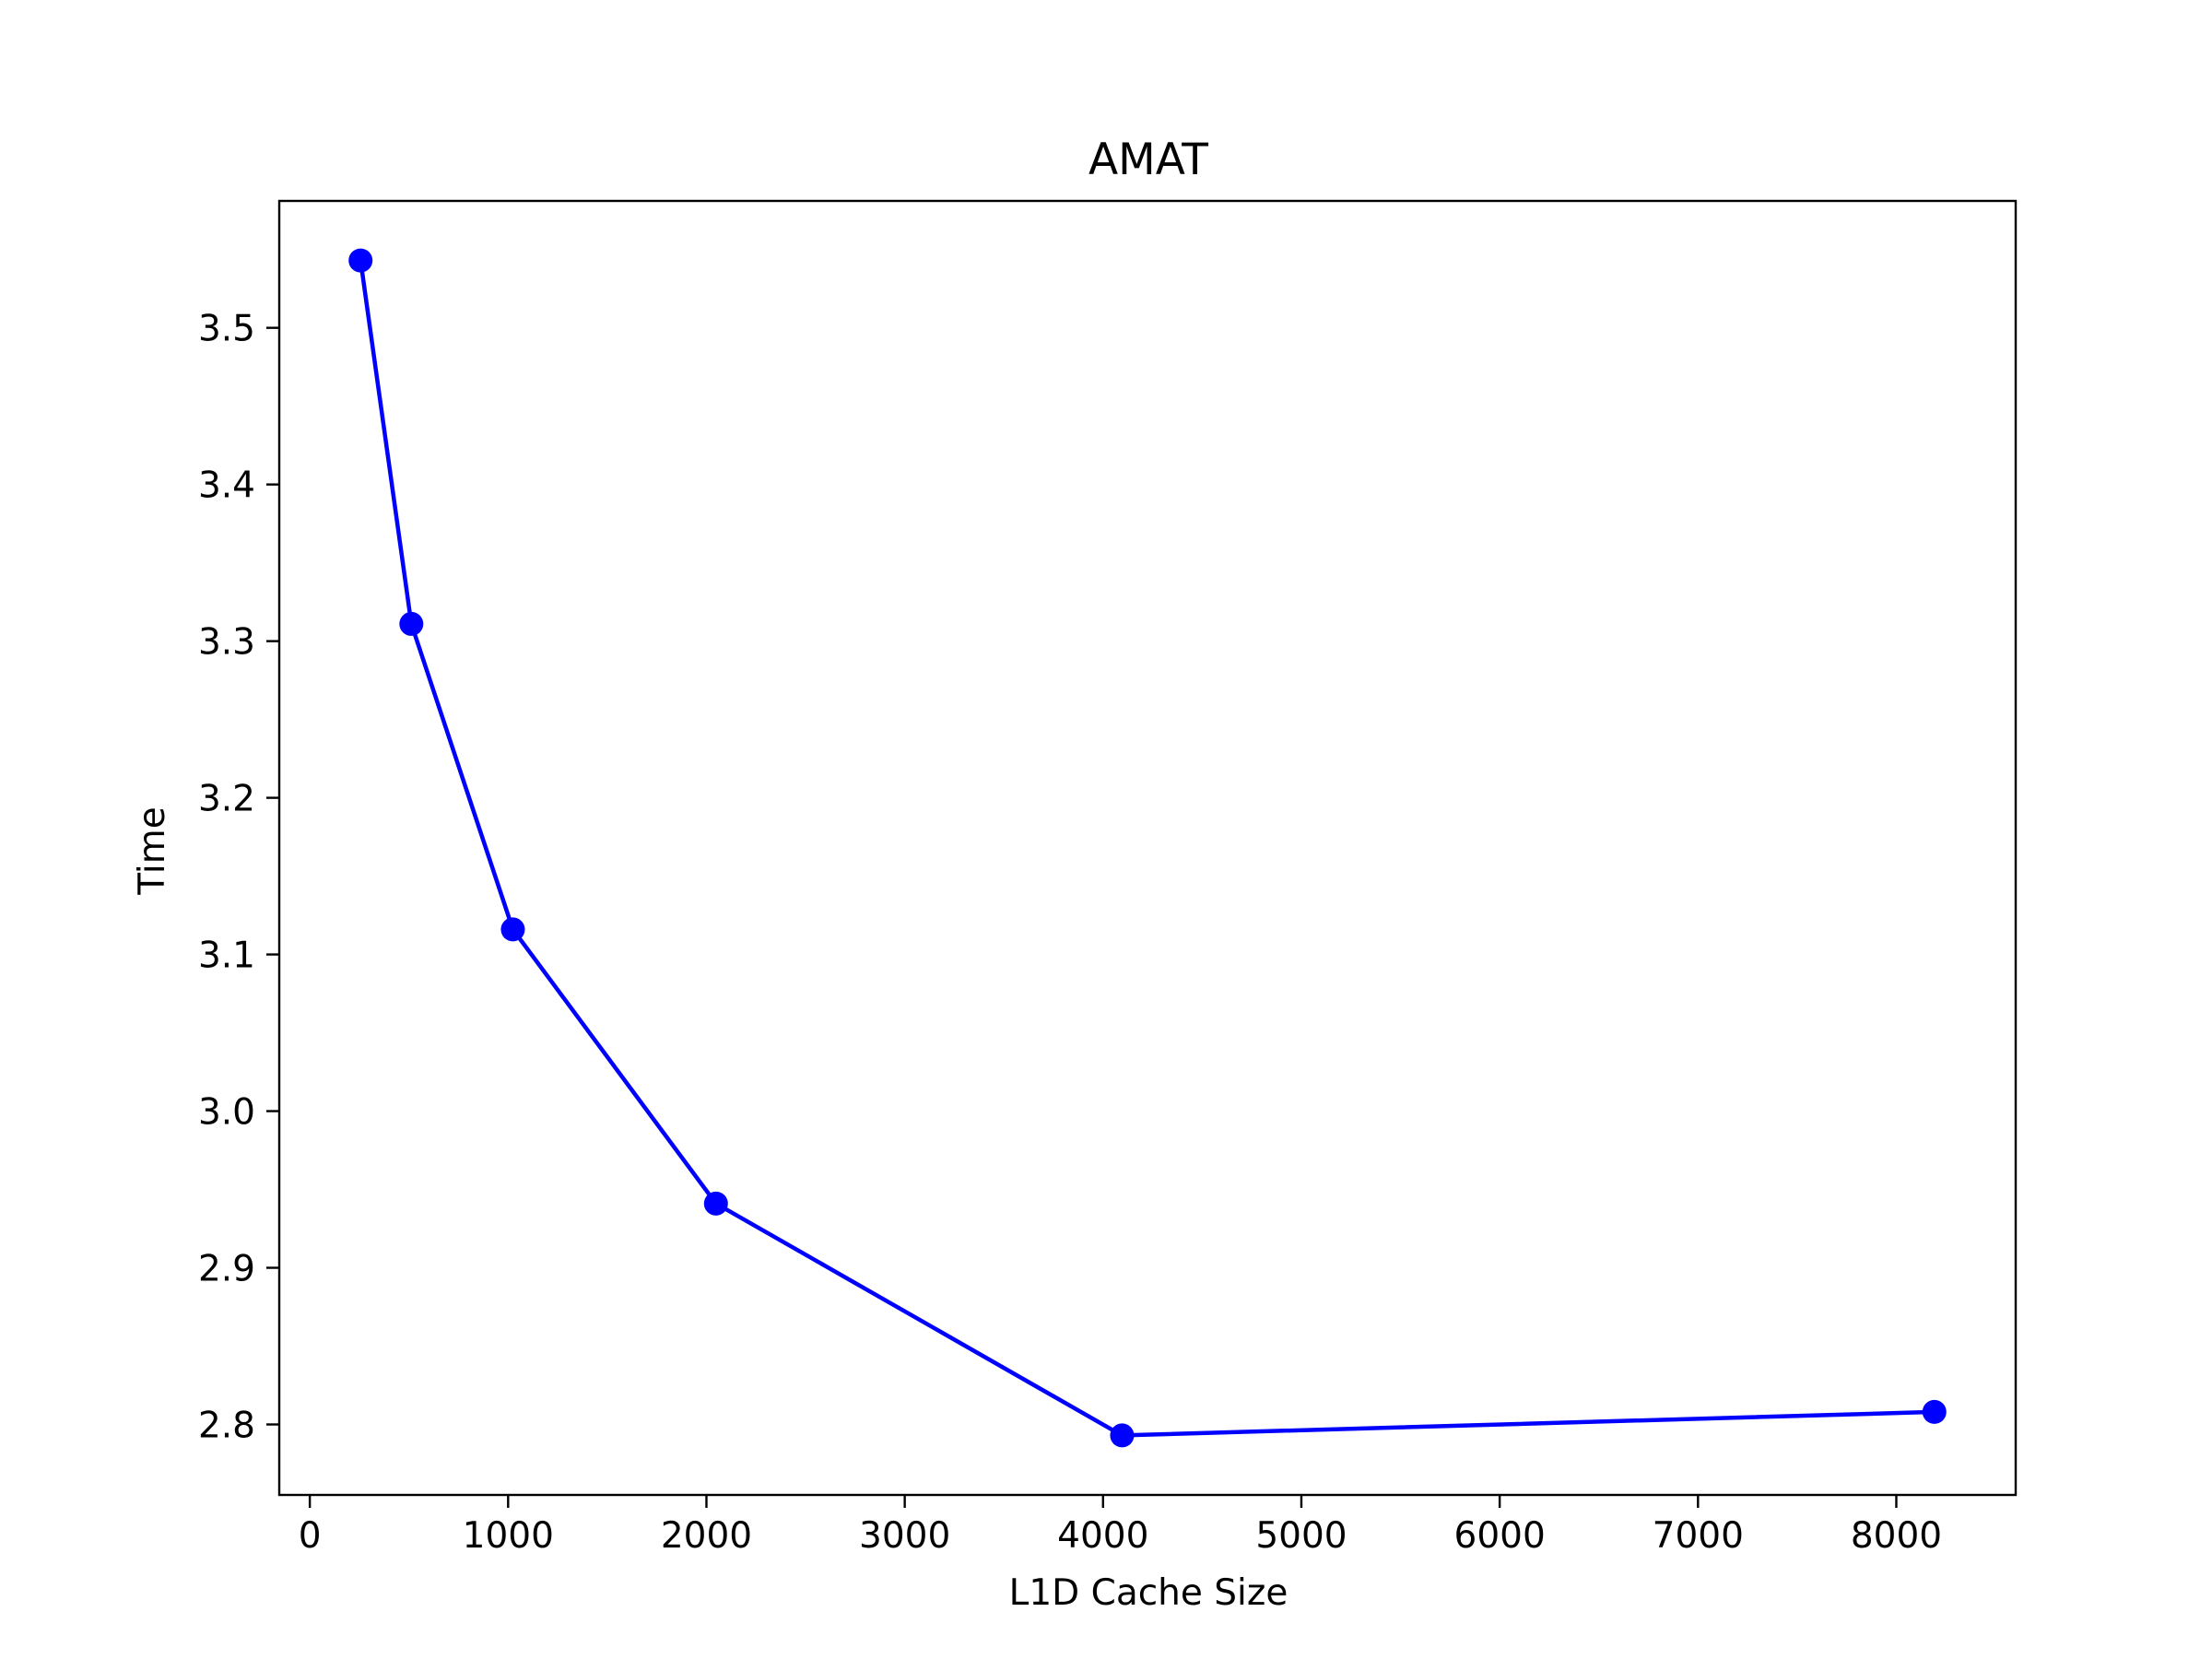 The width and height of the screenshot is (2212, 1659). Describe the element at coordinates (1148, 160) in the screenshot. I see `chart-title: AMAT` at that location.